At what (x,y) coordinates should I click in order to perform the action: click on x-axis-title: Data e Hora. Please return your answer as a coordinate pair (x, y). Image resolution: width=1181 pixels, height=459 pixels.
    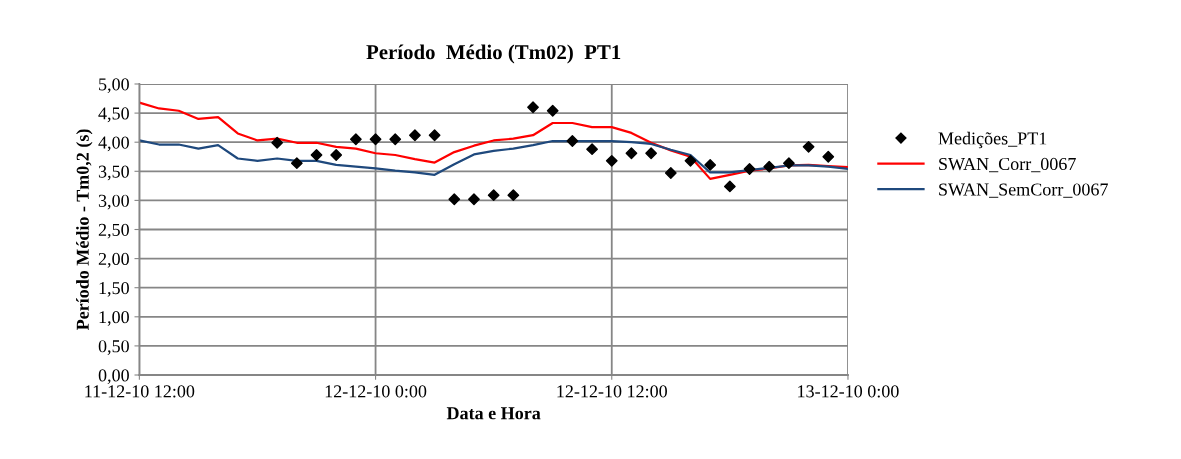
    Looking at the image, I should click on (493, 413).